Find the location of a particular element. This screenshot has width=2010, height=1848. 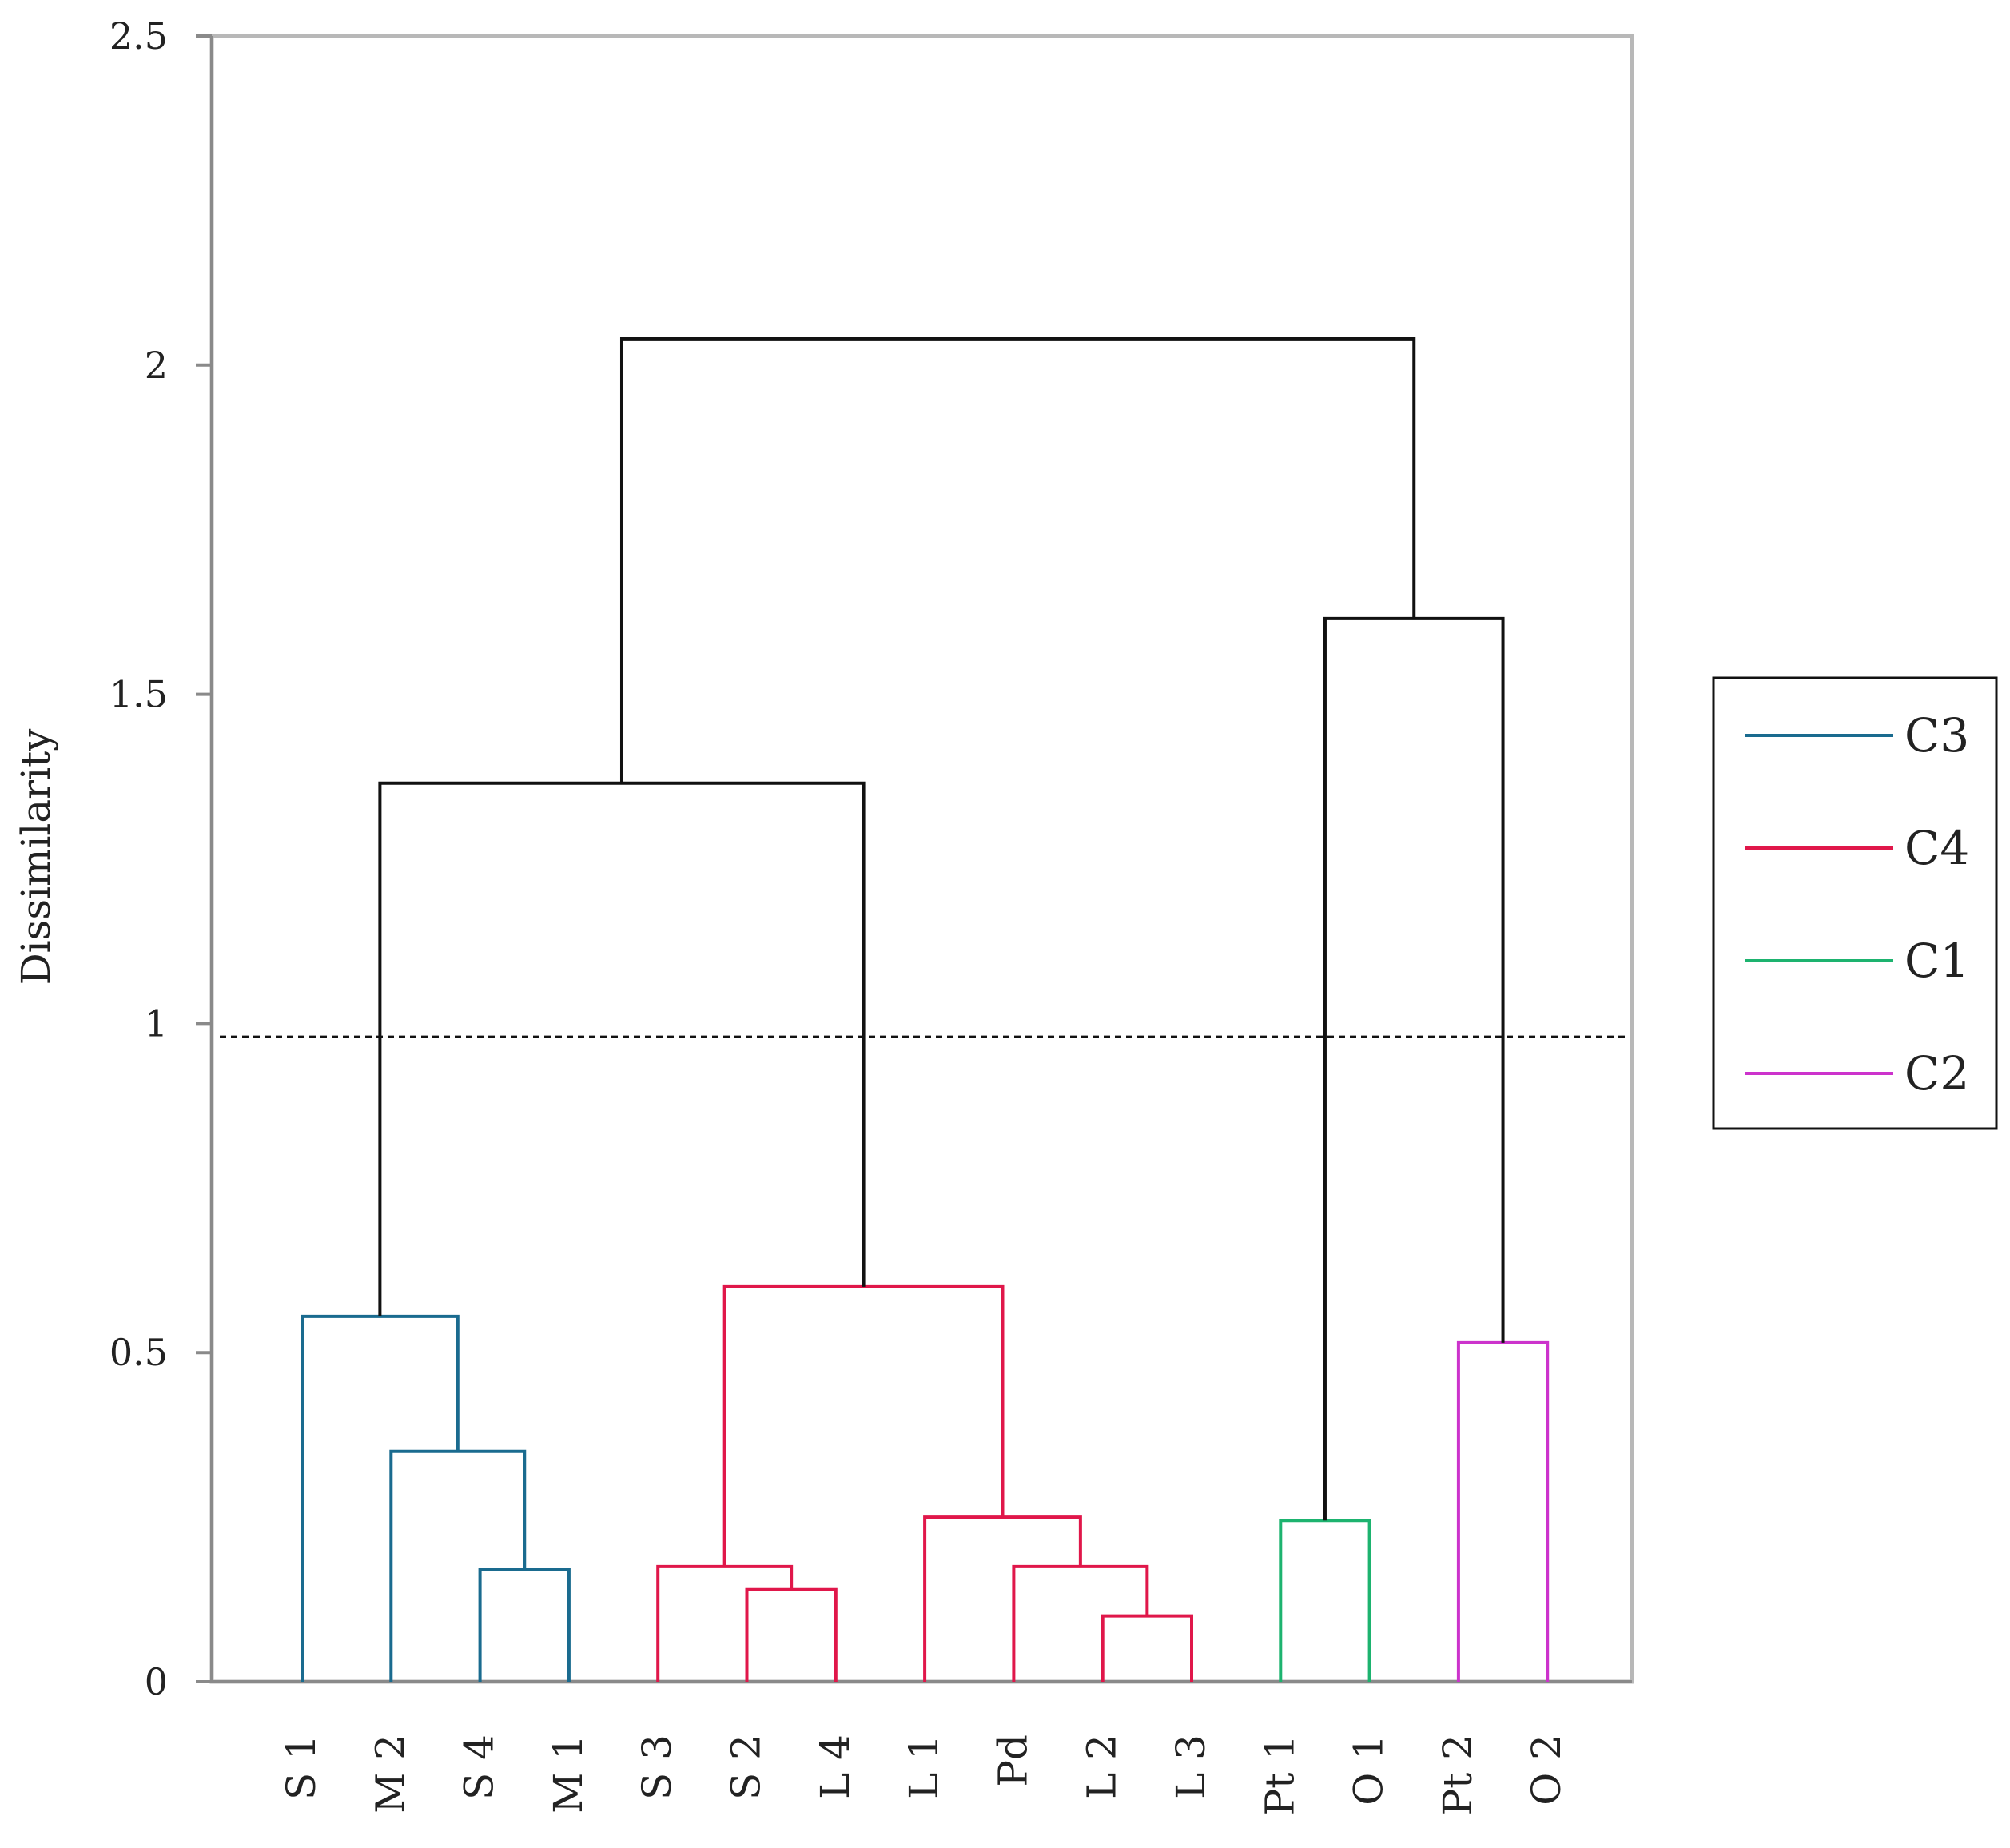

legend-label: C3 is located at coordinates (1937, 735).